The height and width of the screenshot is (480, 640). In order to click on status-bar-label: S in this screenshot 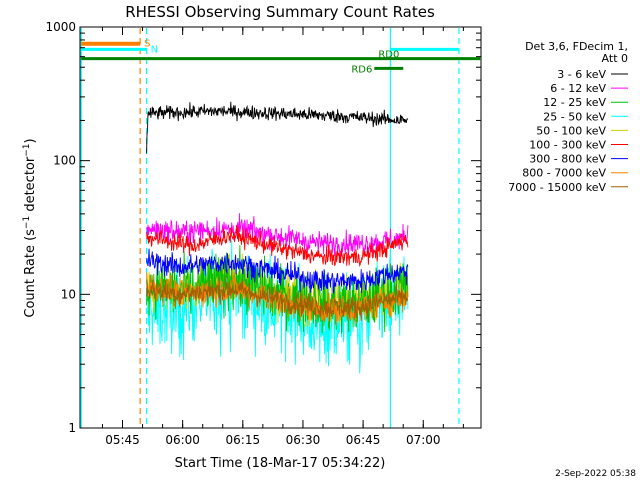, I will do `click(147, 44)`.